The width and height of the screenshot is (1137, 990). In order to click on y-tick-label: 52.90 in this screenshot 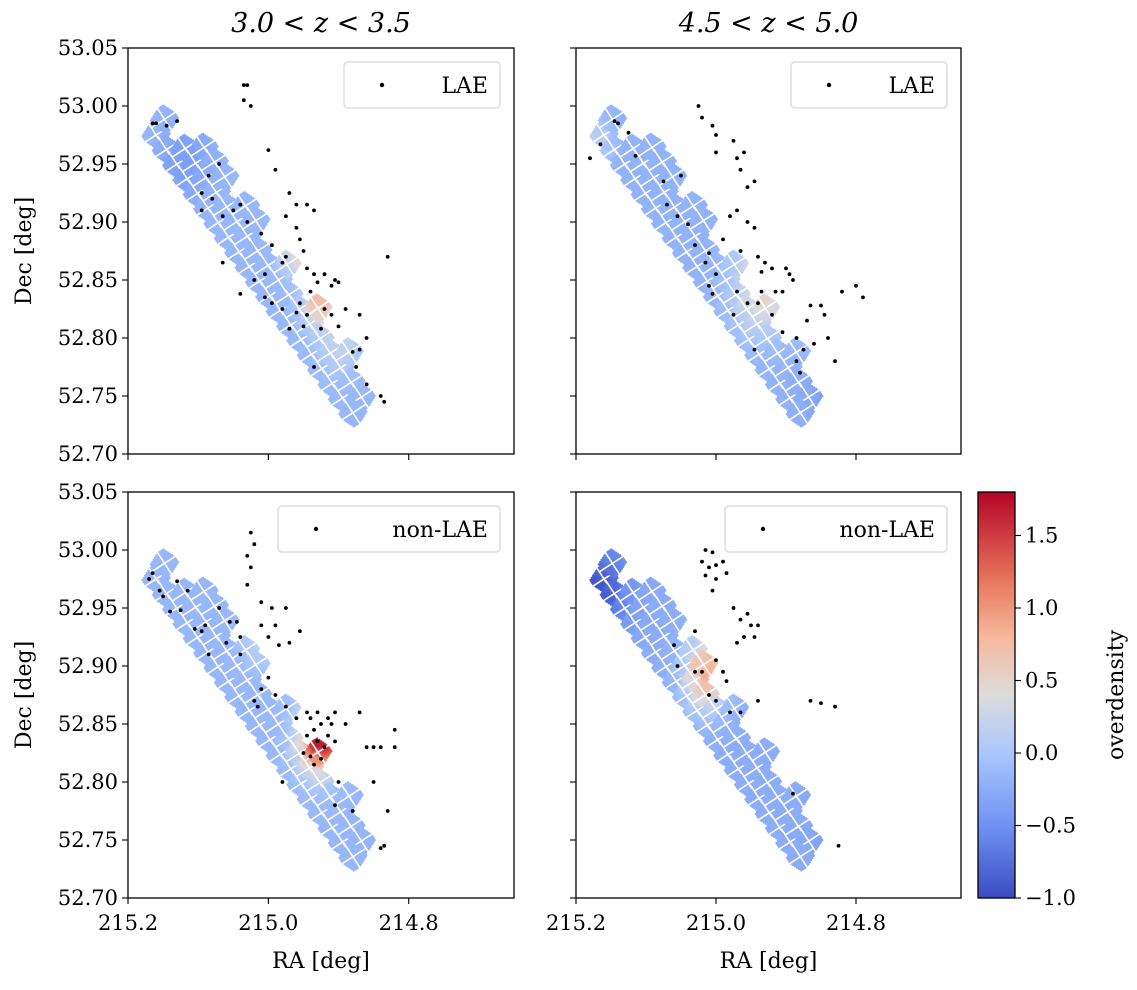, I will do `click(88, 222)`.